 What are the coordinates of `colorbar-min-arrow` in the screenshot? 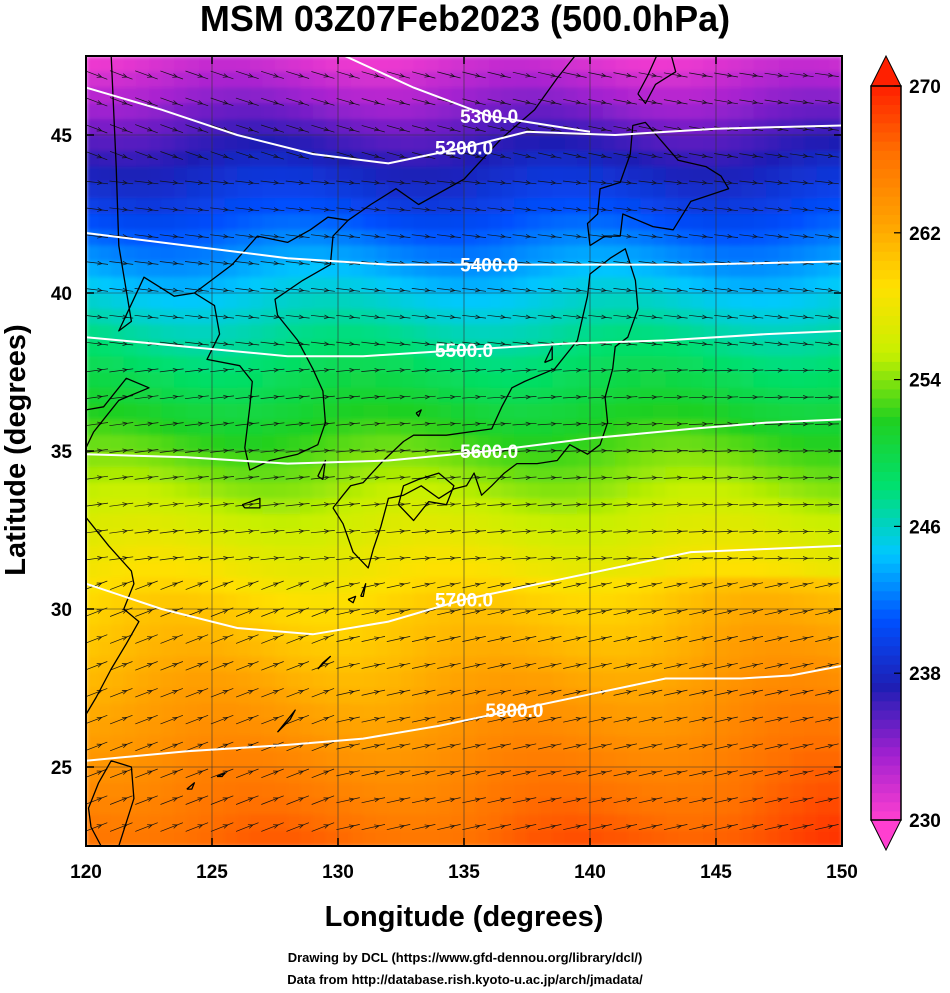 It's located at (886, 835).